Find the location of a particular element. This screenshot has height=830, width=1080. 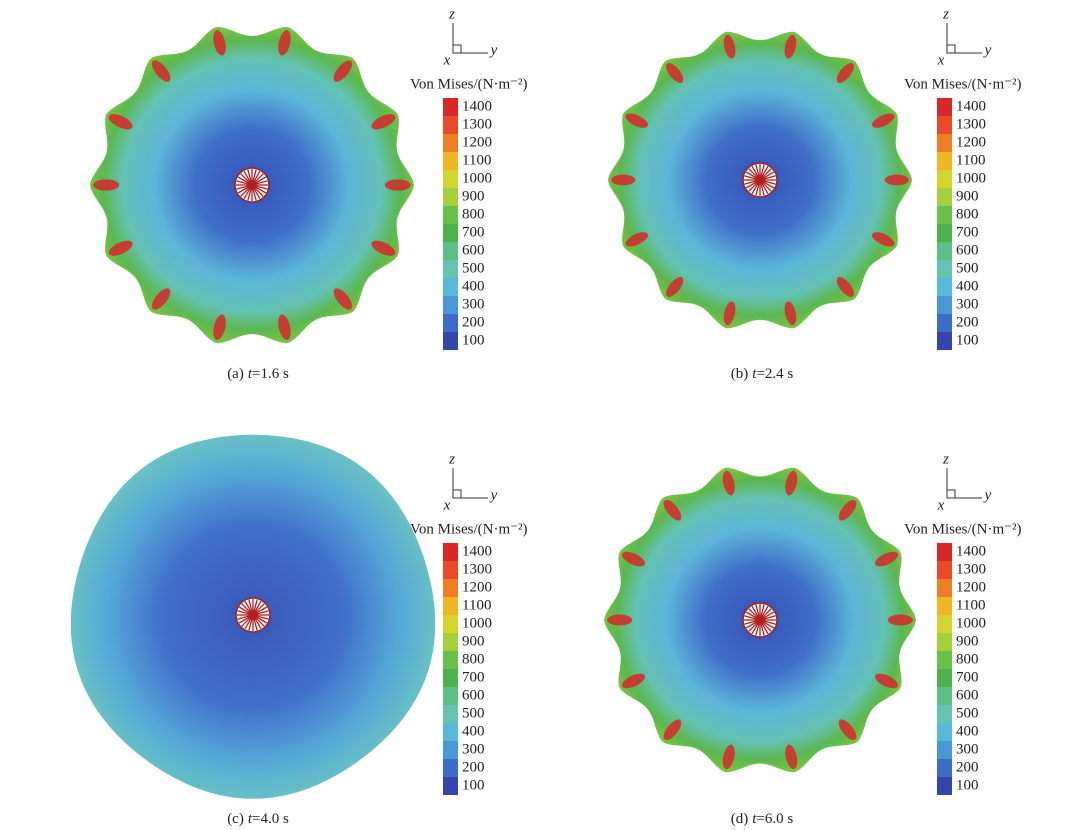

caption-variable: t is located at coordinates (754, 374).